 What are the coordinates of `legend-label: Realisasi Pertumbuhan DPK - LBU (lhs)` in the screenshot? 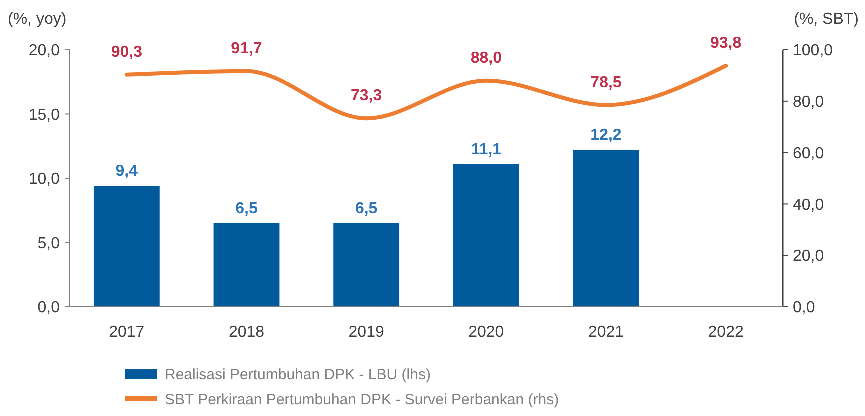 It's located at (298, 375).